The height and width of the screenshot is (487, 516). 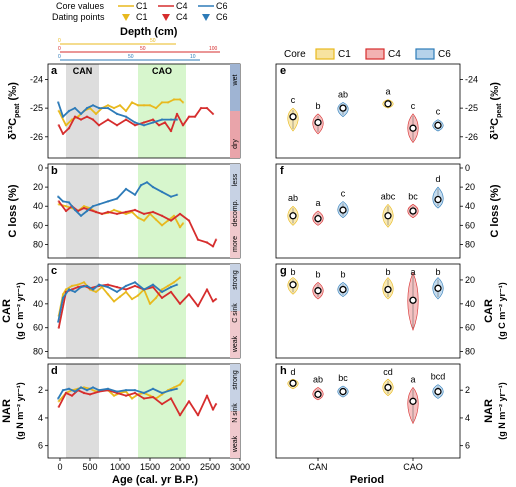 What do you see at coordinates (467, 418) in the screenshot?
I see `y-tick-label: 4` at bounding box center [467, 418].